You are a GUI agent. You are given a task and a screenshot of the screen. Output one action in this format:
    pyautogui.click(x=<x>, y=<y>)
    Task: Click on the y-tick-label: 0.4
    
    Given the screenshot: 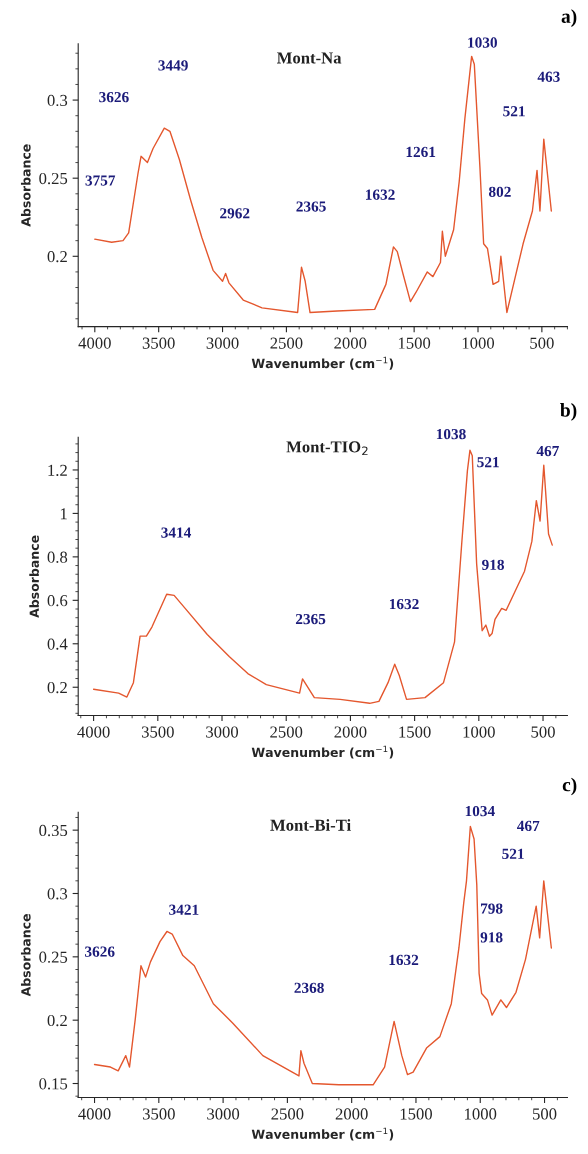 What is the action you would take?
    pyautogui.click(x=57, y=644)
    